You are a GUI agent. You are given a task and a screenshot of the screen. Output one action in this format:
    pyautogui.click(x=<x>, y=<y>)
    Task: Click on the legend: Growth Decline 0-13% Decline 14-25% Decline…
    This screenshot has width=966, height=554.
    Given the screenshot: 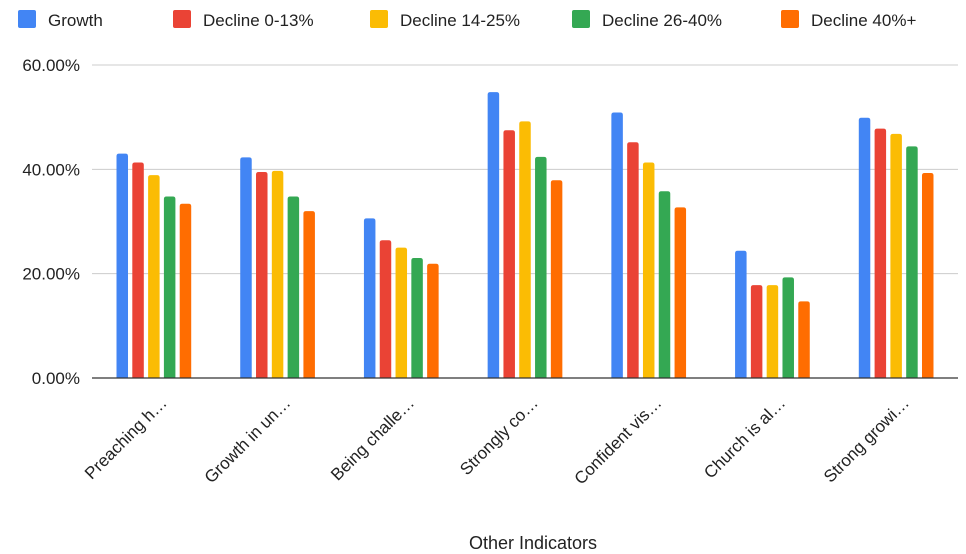 What is the action you would take?
    pyautogui.click(x=467, y=20)
    